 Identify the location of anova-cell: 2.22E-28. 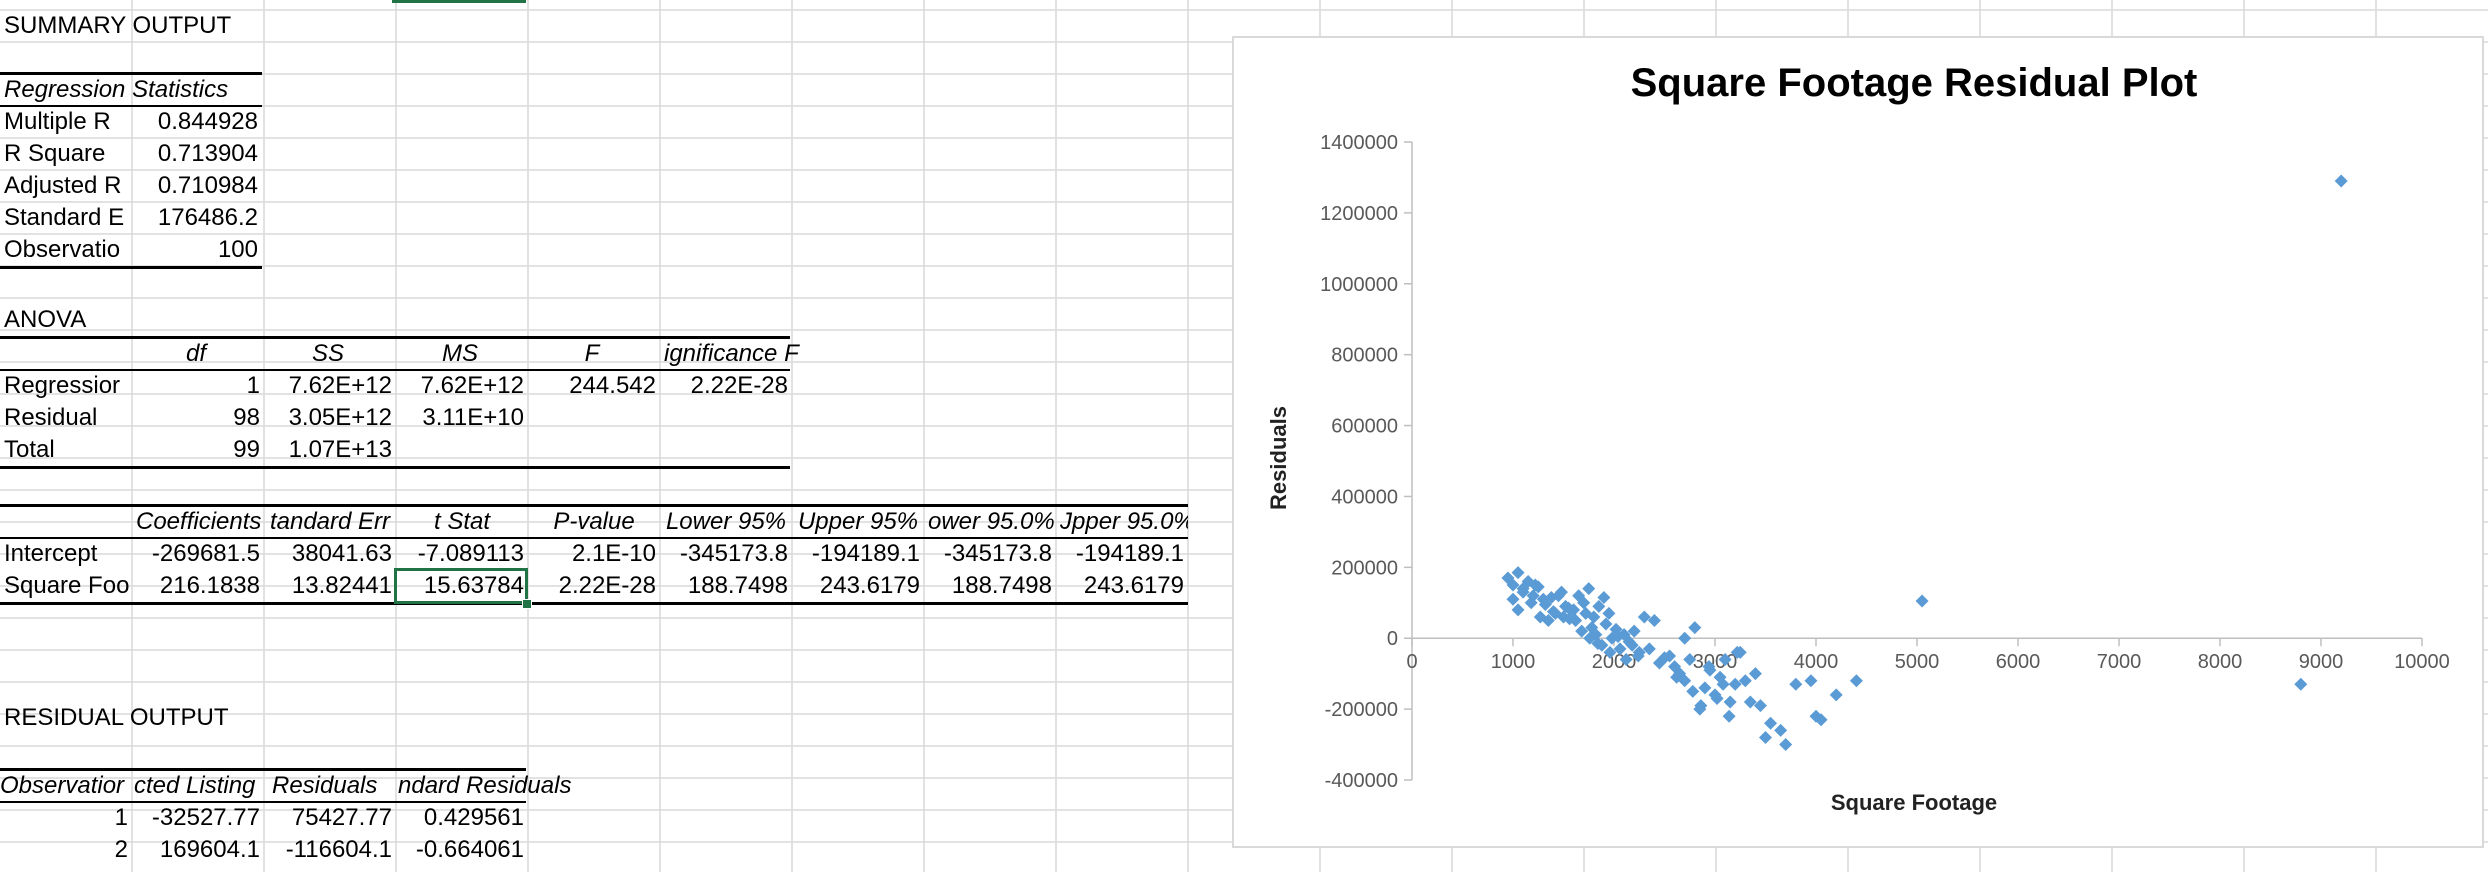
(739, 385).